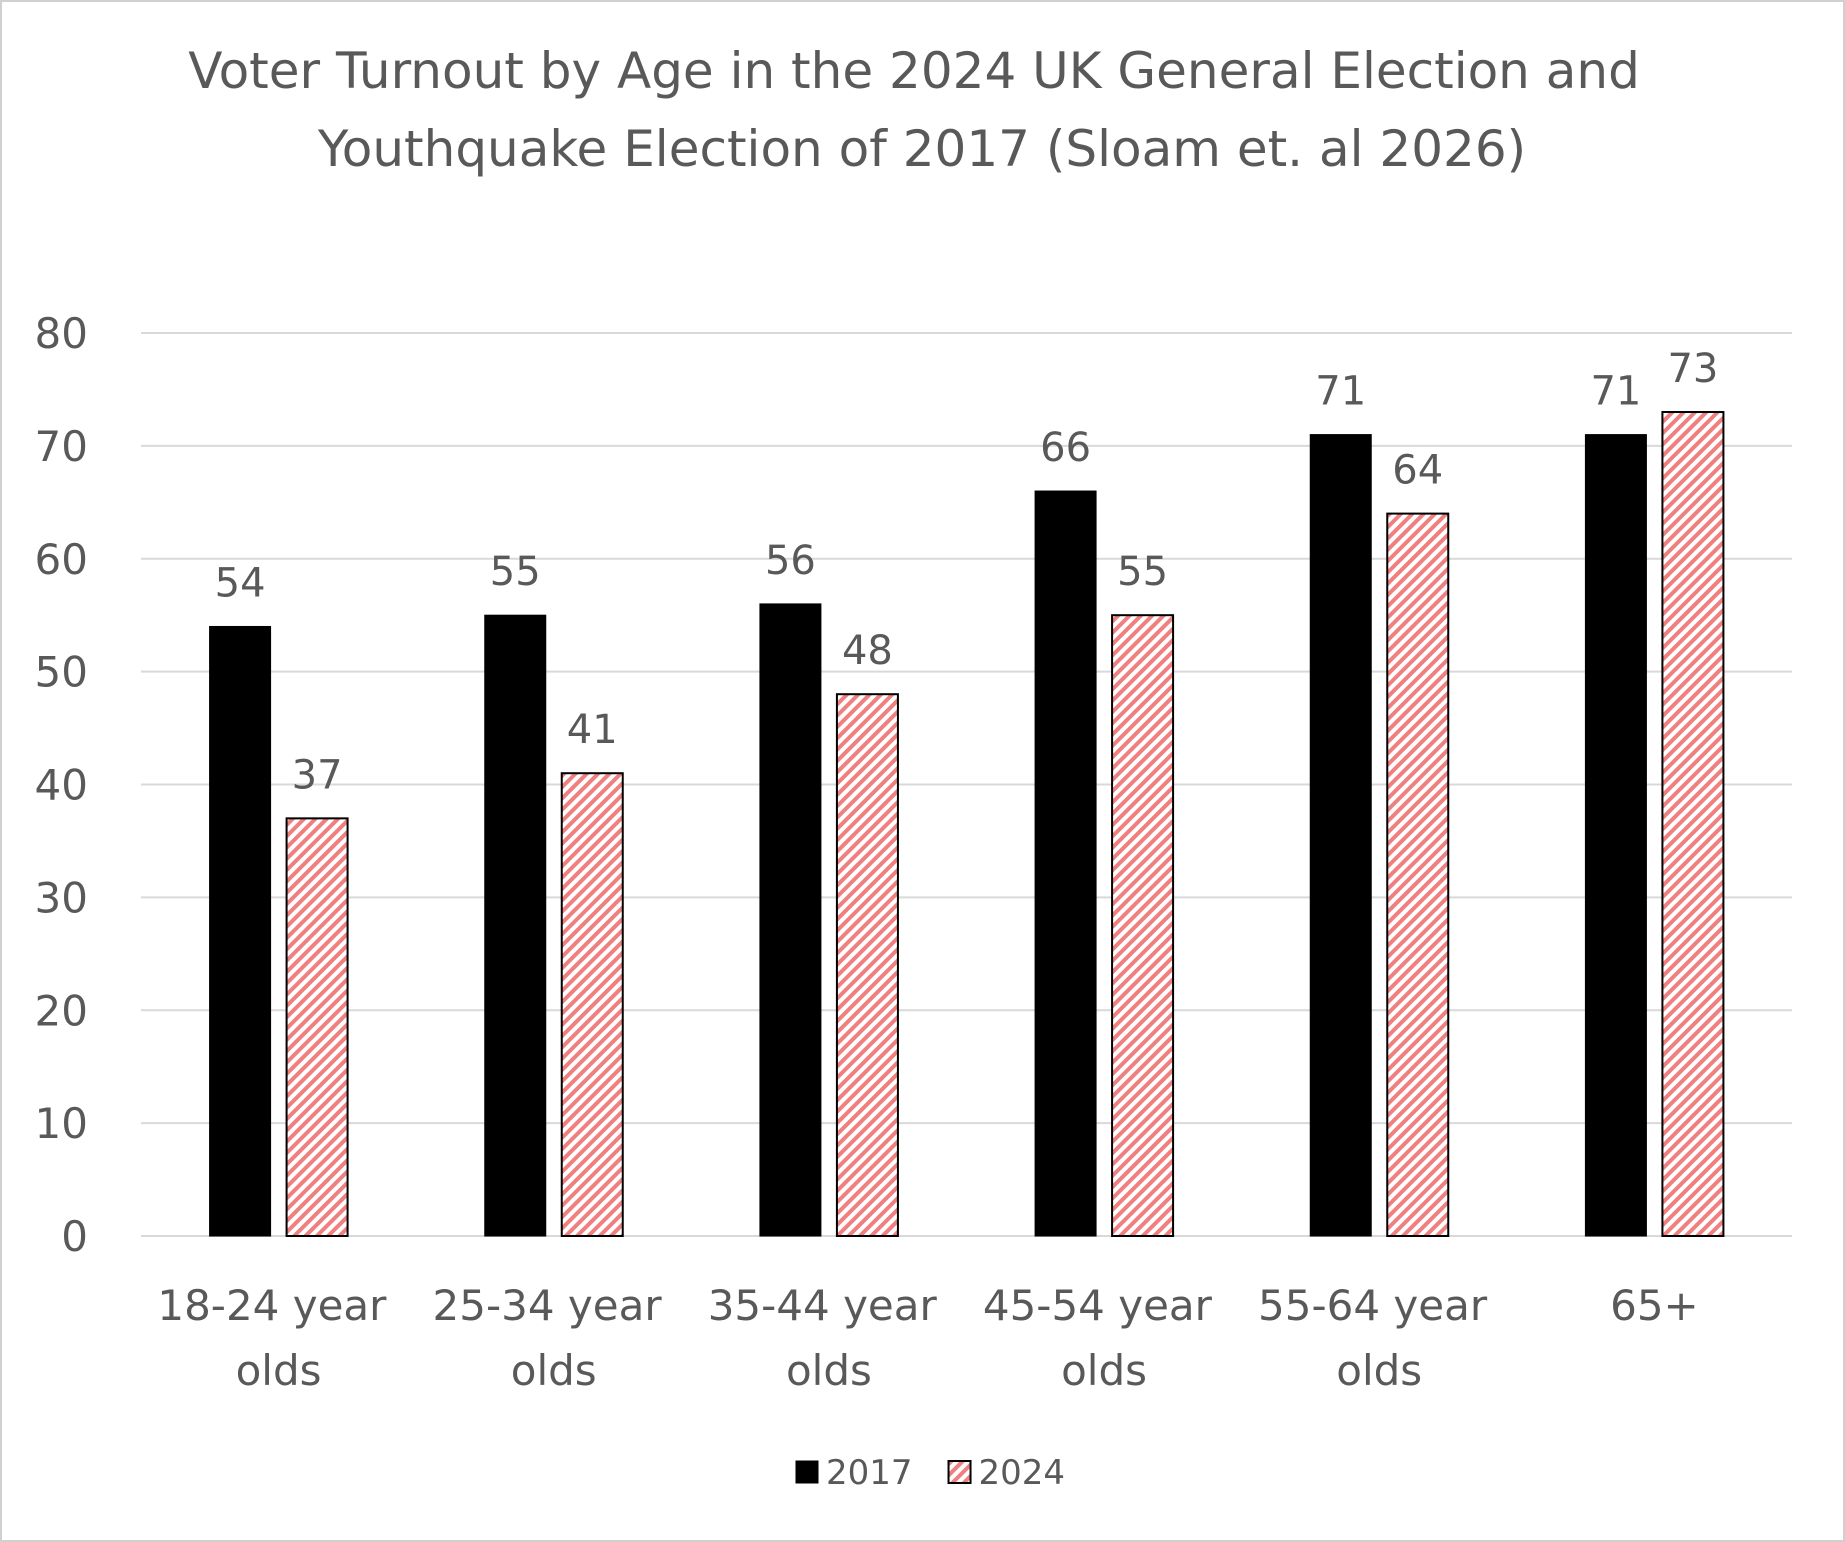  What do you see at coordinates (867, 651) in the screenshot?
I see `data-label: 48` at bounding box center [867, 651].